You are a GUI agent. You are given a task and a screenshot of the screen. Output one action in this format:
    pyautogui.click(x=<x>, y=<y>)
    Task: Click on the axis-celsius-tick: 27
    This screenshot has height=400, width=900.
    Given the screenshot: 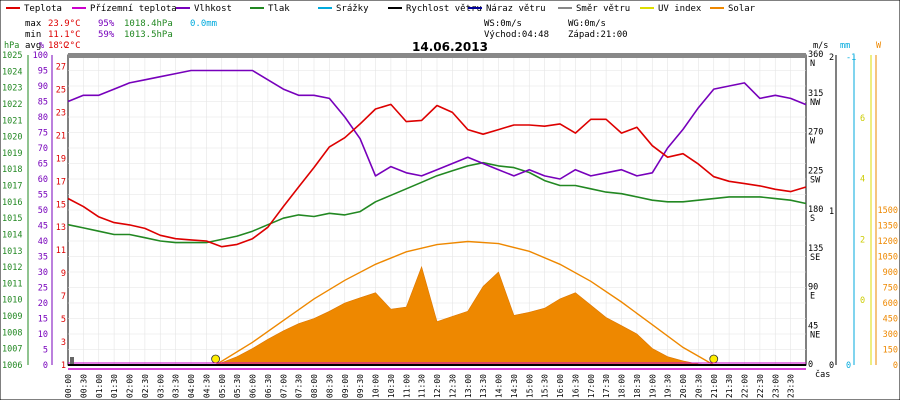 What is the action you would take?
    pyautogui.click(x=61, y=67)
    